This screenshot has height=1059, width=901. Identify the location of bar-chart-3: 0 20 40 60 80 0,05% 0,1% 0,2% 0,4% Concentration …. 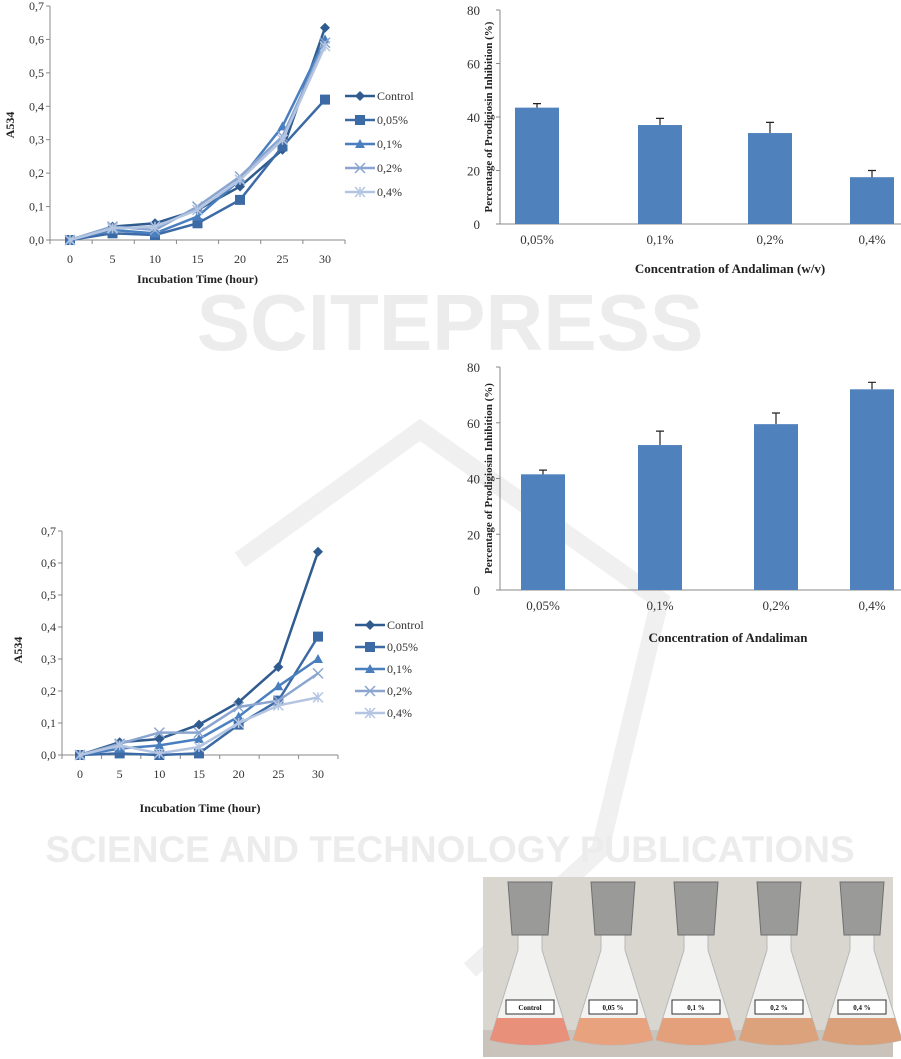
(684, 502).